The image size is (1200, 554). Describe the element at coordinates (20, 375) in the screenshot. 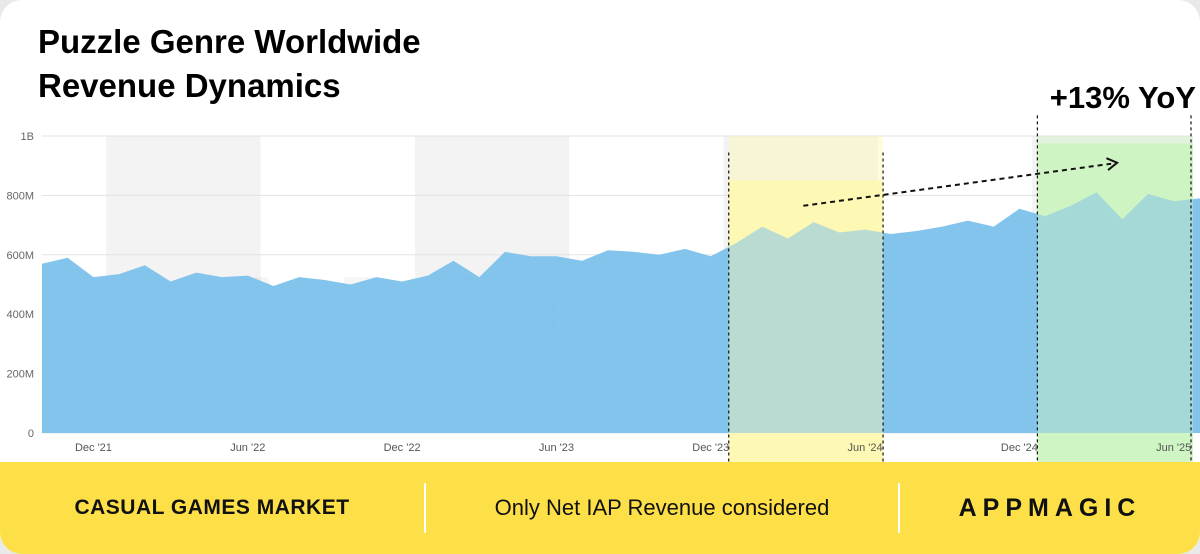

I see `y-tick-label: 200M` at that location.